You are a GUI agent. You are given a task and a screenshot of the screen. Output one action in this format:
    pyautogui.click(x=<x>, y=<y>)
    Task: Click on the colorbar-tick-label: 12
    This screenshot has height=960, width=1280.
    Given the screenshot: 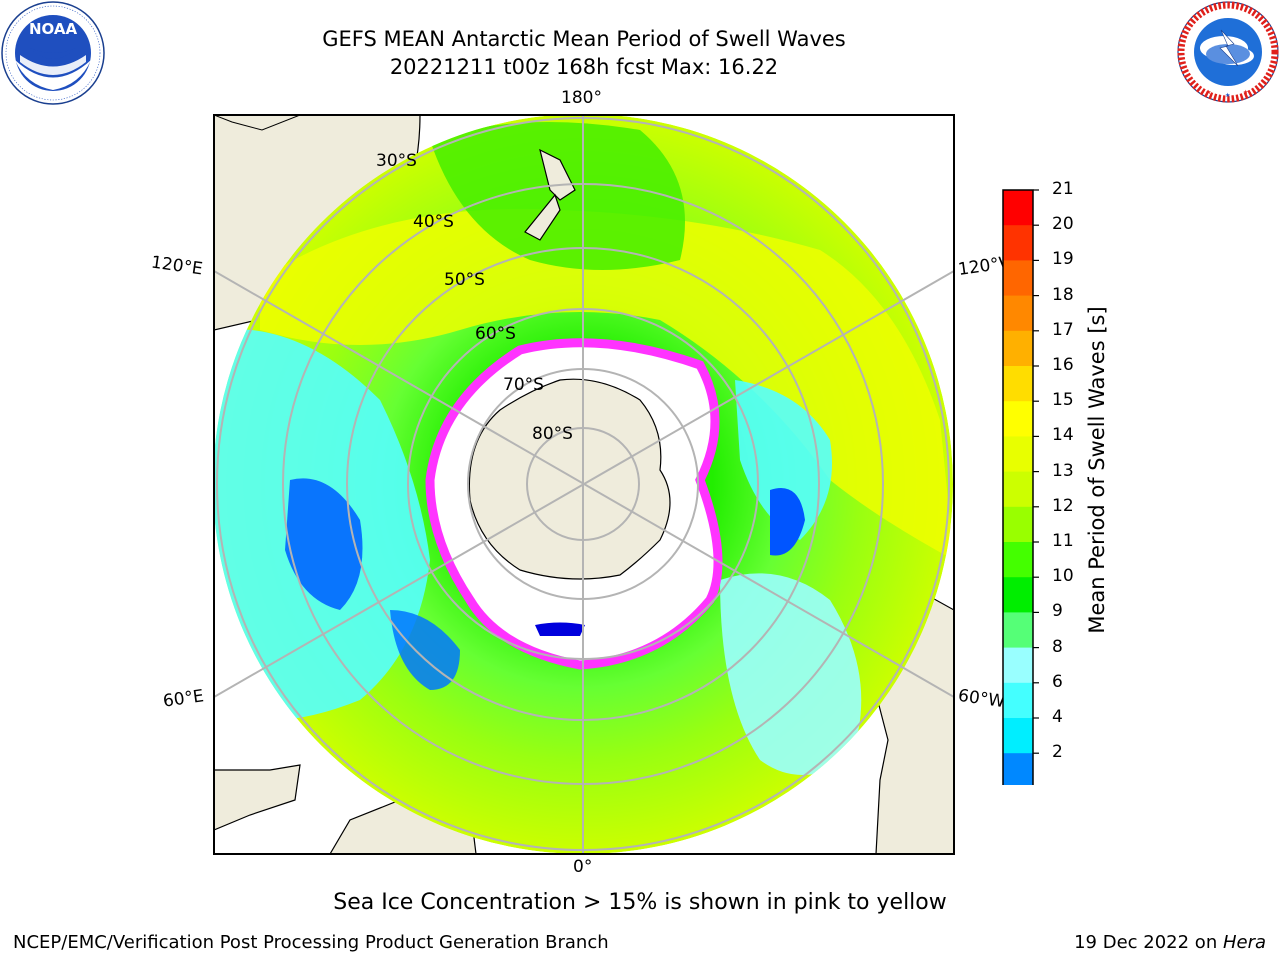 What is the action you would take?
    pyautogui.click(x=1063, y=505)
    